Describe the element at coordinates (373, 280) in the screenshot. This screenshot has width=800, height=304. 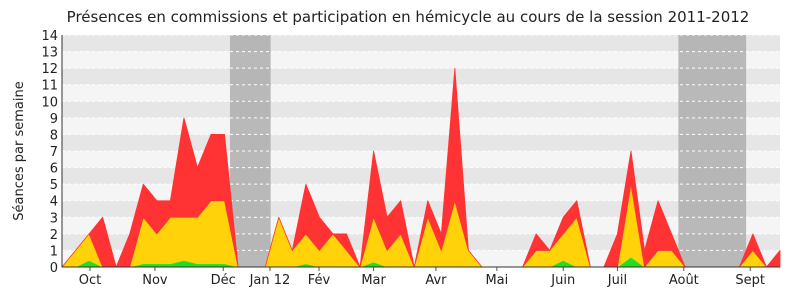
I see `x-tick-label: Mar` at that location.